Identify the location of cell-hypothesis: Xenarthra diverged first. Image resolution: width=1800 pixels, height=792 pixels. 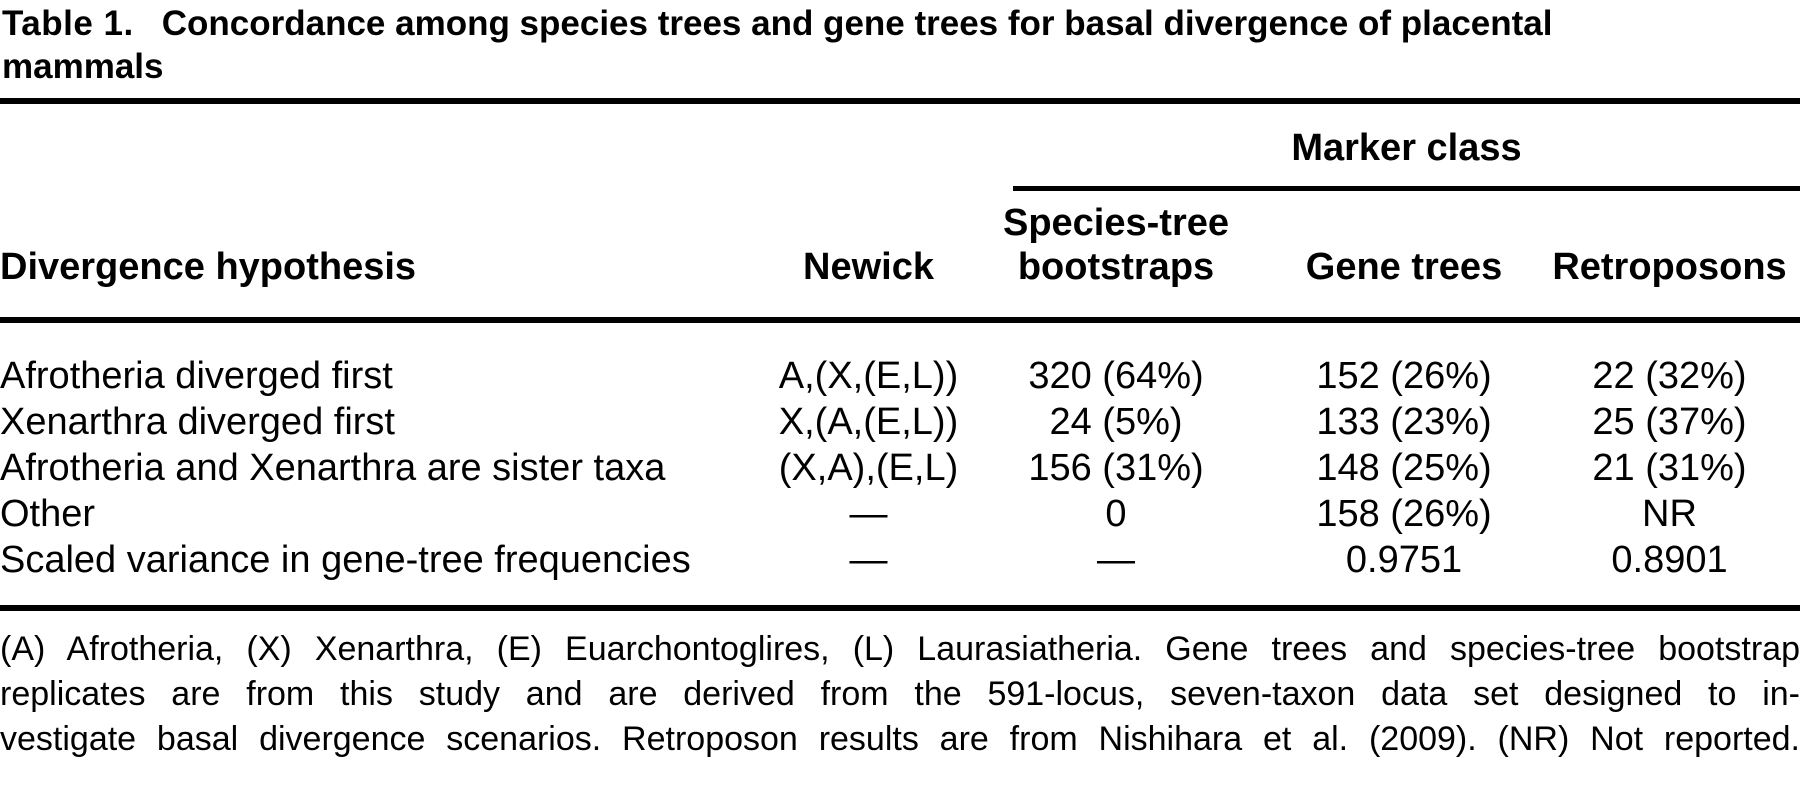
(197, 422).